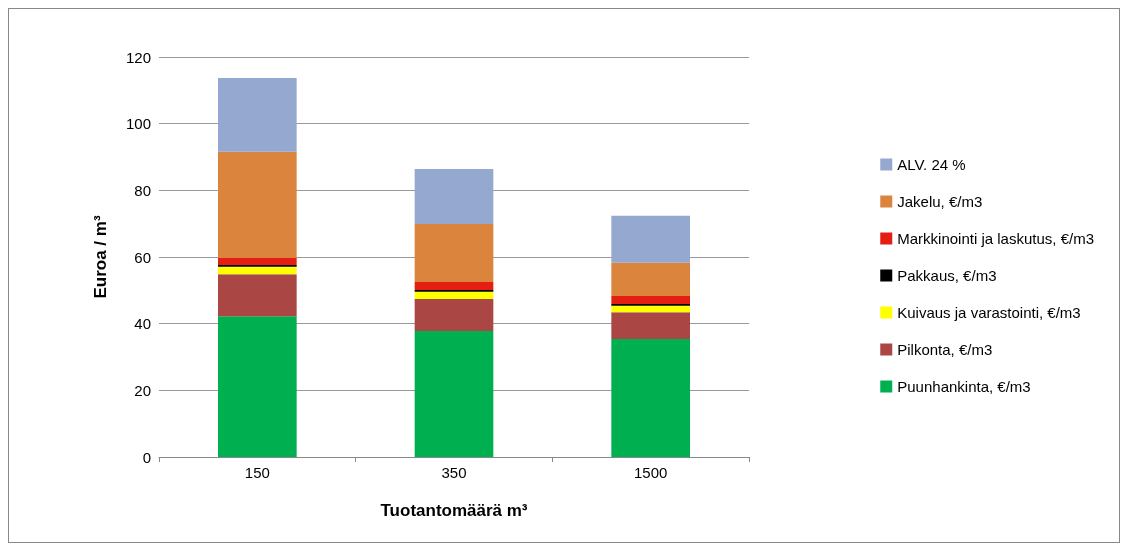 The width and height of the screenshot is (1128, 551). Describe the element at coordinates (138, 124) in the screenshot. I see `y-tick-label: 100` at that location.